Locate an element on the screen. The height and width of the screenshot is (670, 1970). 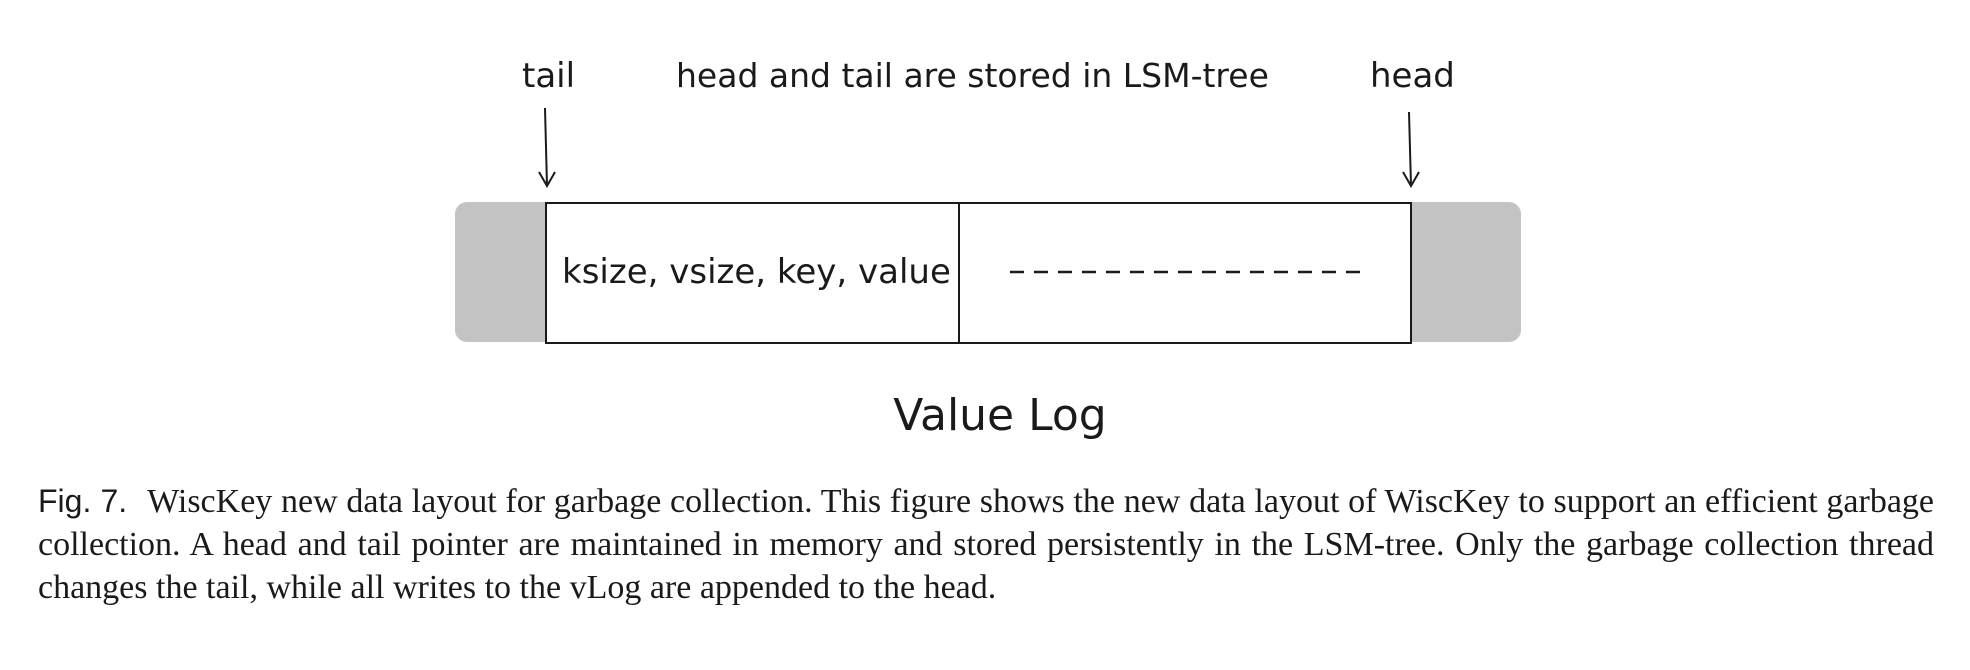
tail-label: tail is located at coordinates (549, 76).